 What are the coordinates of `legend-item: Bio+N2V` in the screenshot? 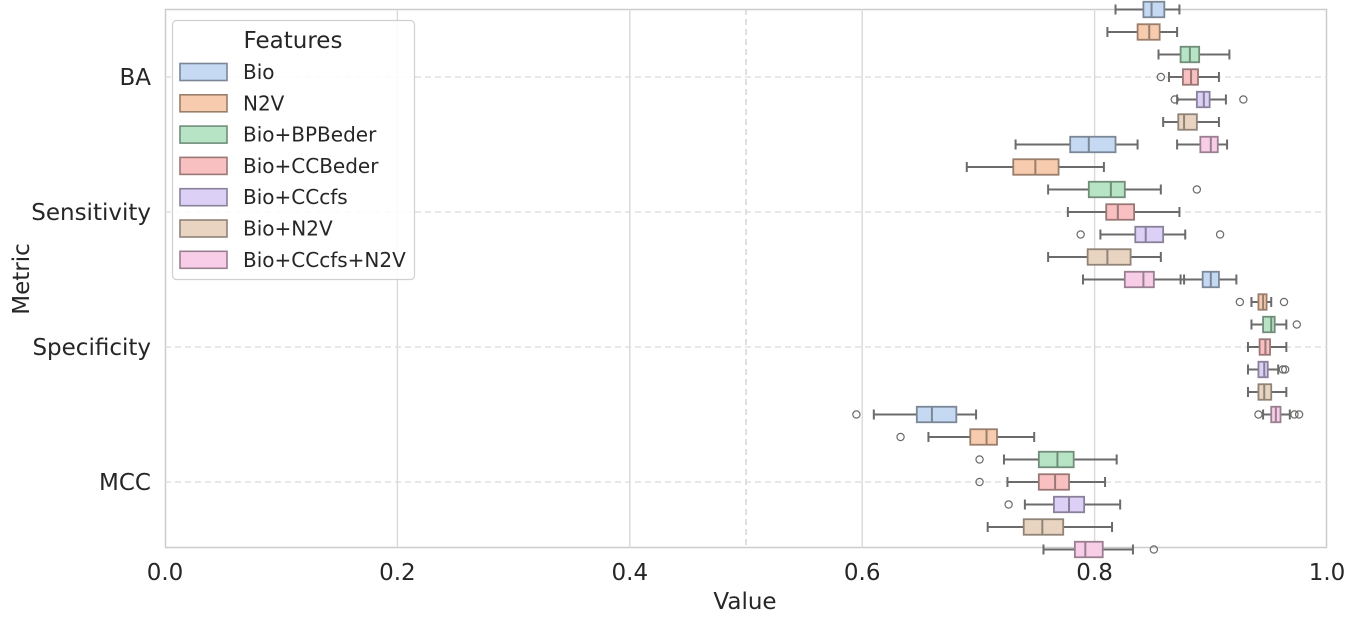 It's located at (256, 229).